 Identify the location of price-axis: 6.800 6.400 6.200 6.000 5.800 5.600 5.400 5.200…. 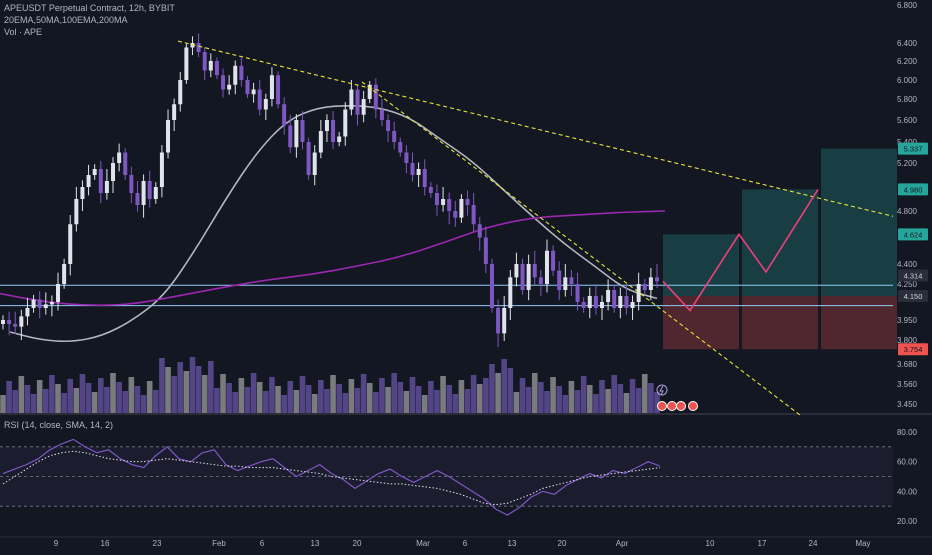
(907, 205).